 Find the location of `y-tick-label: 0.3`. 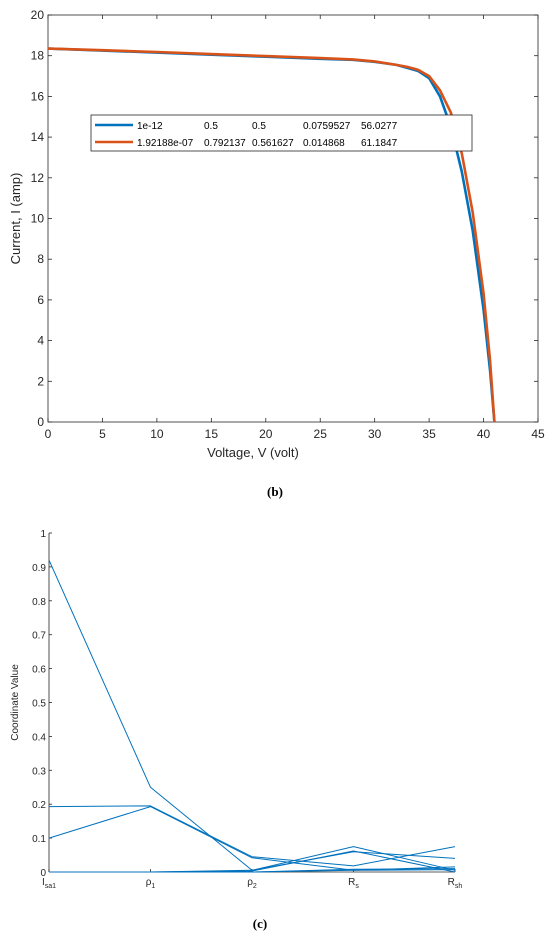

y-tick-label: 0.3 is located at coordinates (39, 771).